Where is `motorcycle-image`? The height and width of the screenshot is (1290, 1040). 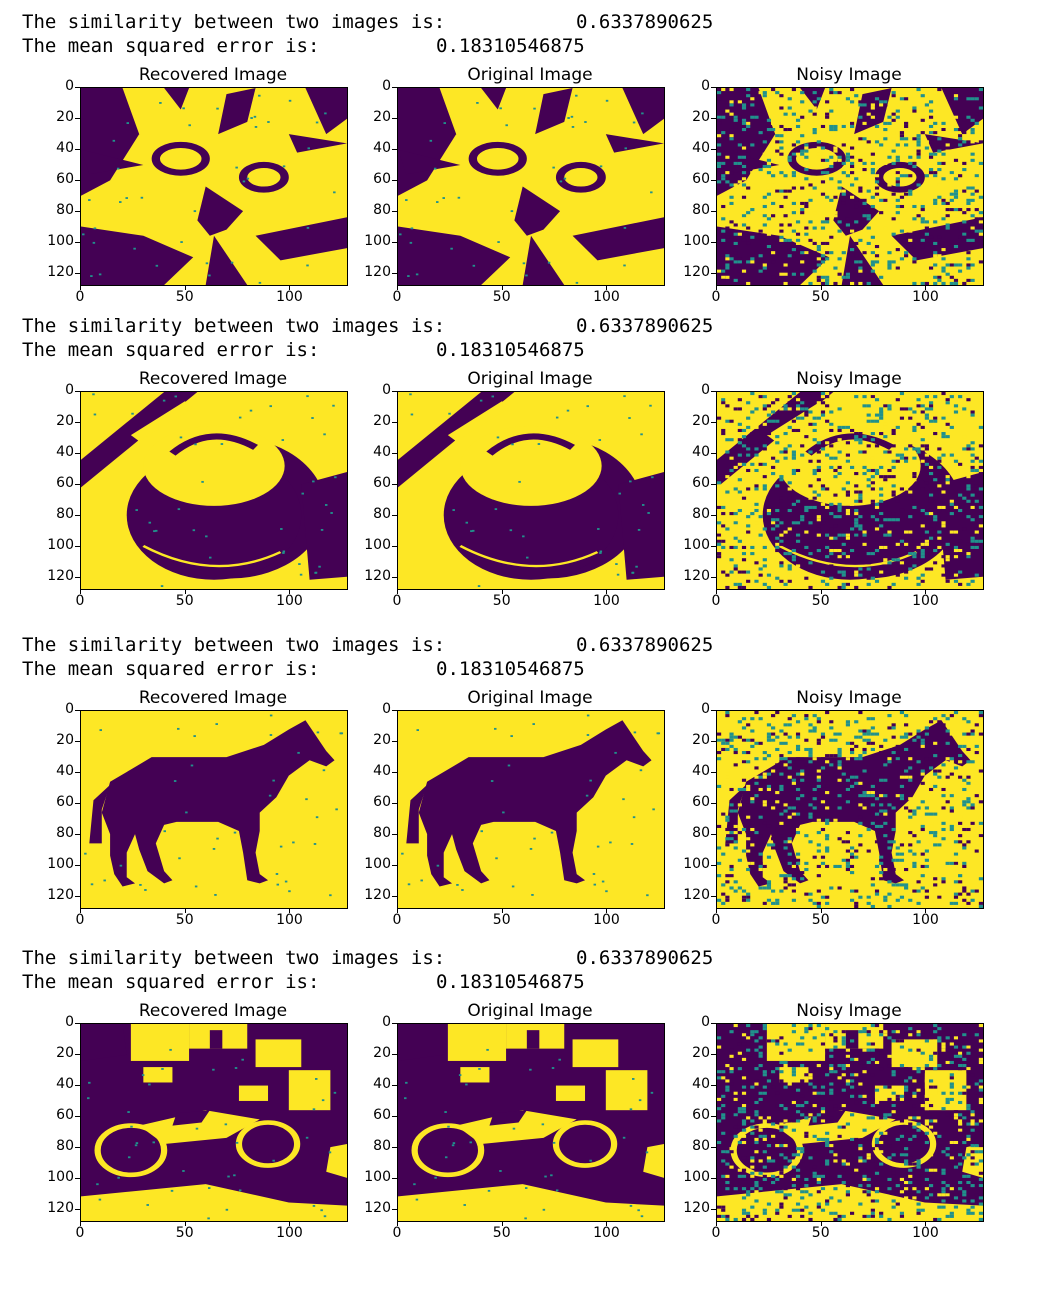 motorcycle-image is located at coordinates (850, 1122).